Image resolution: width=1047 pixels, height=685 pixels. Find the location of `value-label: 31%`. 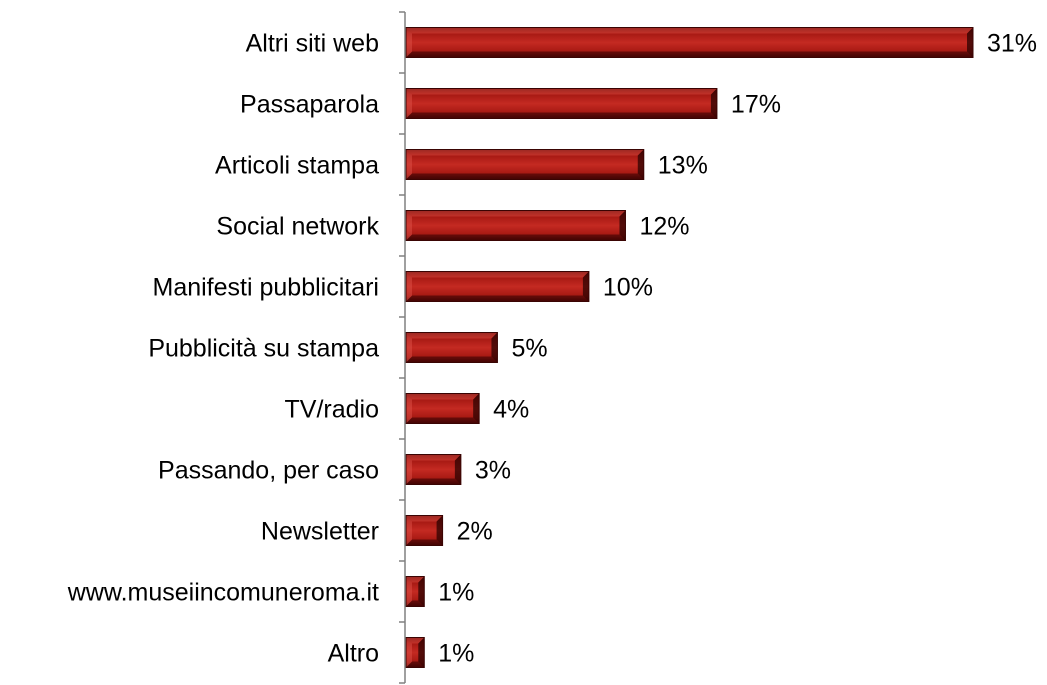

value-label: 31% is located at coordinates (1012, 44).